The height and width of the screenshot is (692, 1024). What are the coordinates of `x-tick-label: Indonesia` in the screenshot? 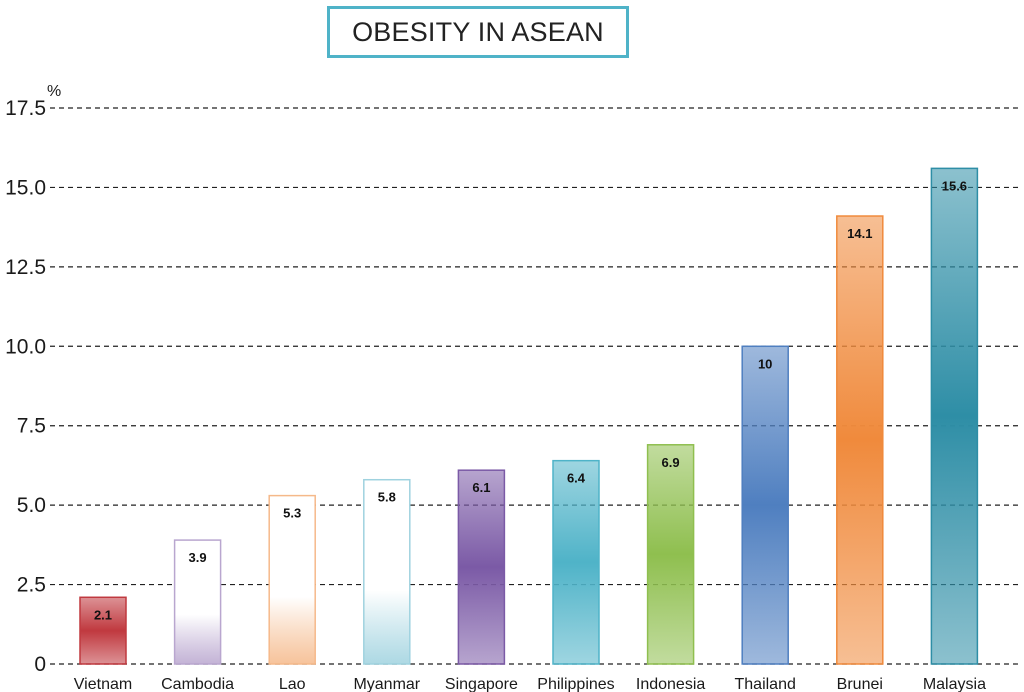 It's located at (670, 684).